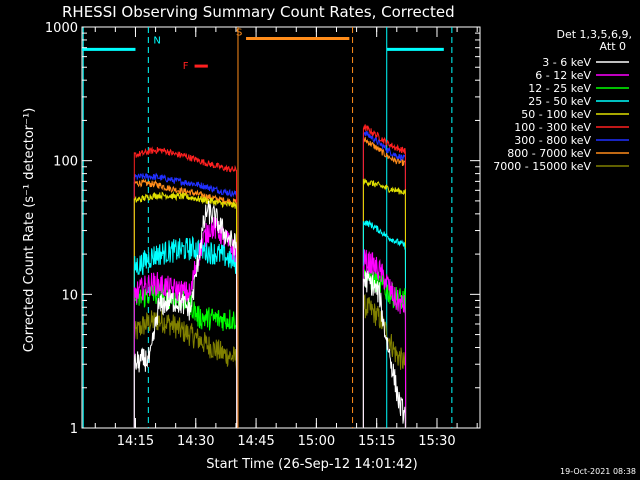 This screenshot has height=480, width=640. Describe the element at coordinates (195, 441) in the screenshot. I see `x-tick-label: 14:30` at that location.